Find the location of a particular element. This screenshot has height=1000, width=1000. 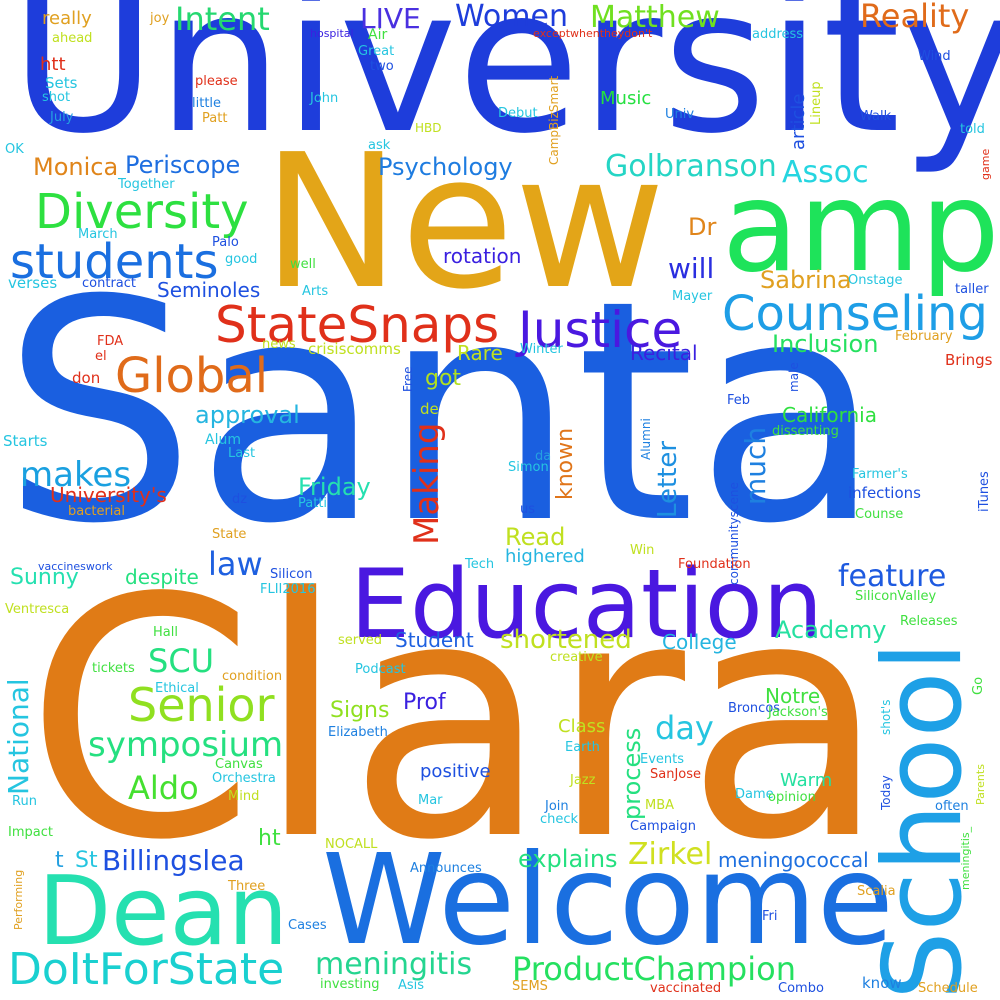

word-air: Air is located at coordinates (378, 35).